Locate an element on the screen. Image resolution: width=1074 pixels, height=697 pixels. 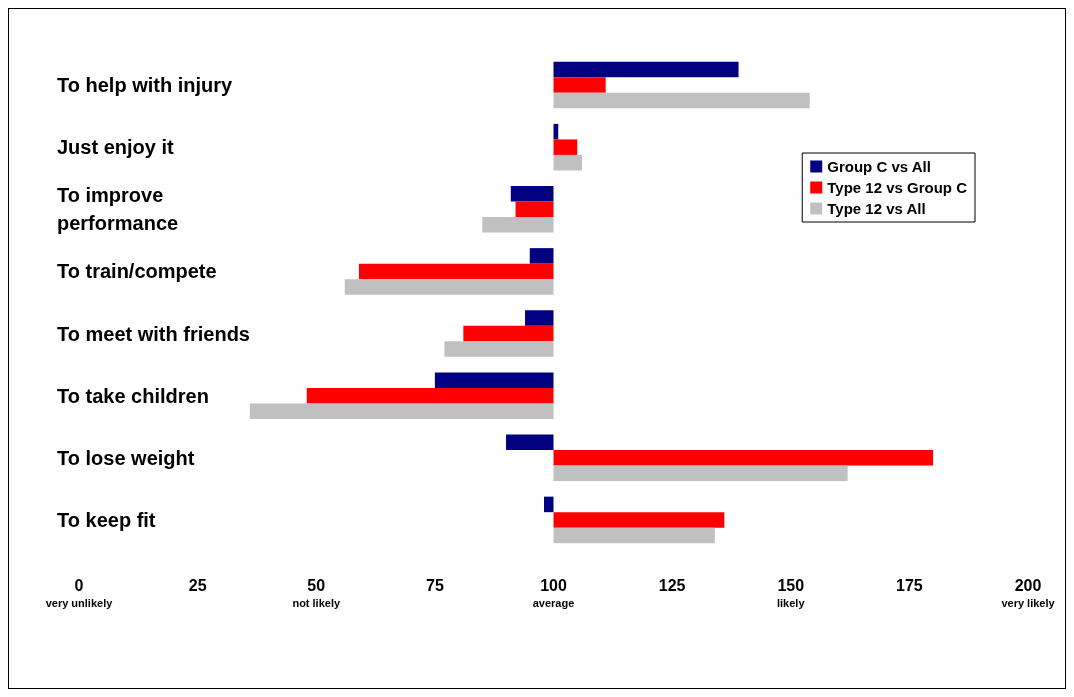
x-tick-label: 125 is located at coordinates (672, 585).